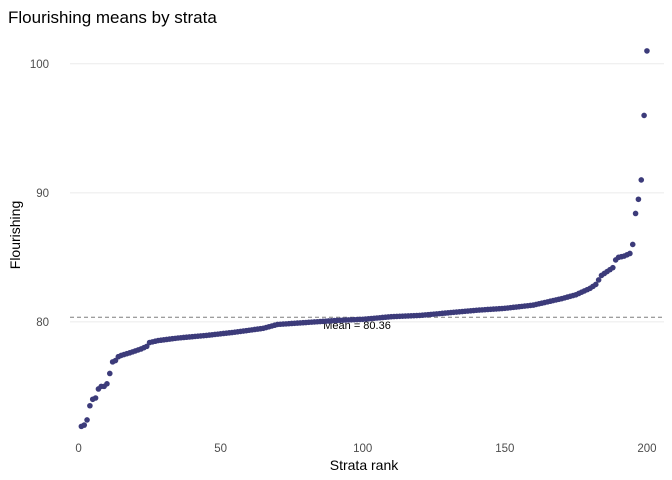 The image size is (672, 480). Describe the element at coordinates (646, 449) in the screenshot. I see `x-tick-label-200: 200` at that location.